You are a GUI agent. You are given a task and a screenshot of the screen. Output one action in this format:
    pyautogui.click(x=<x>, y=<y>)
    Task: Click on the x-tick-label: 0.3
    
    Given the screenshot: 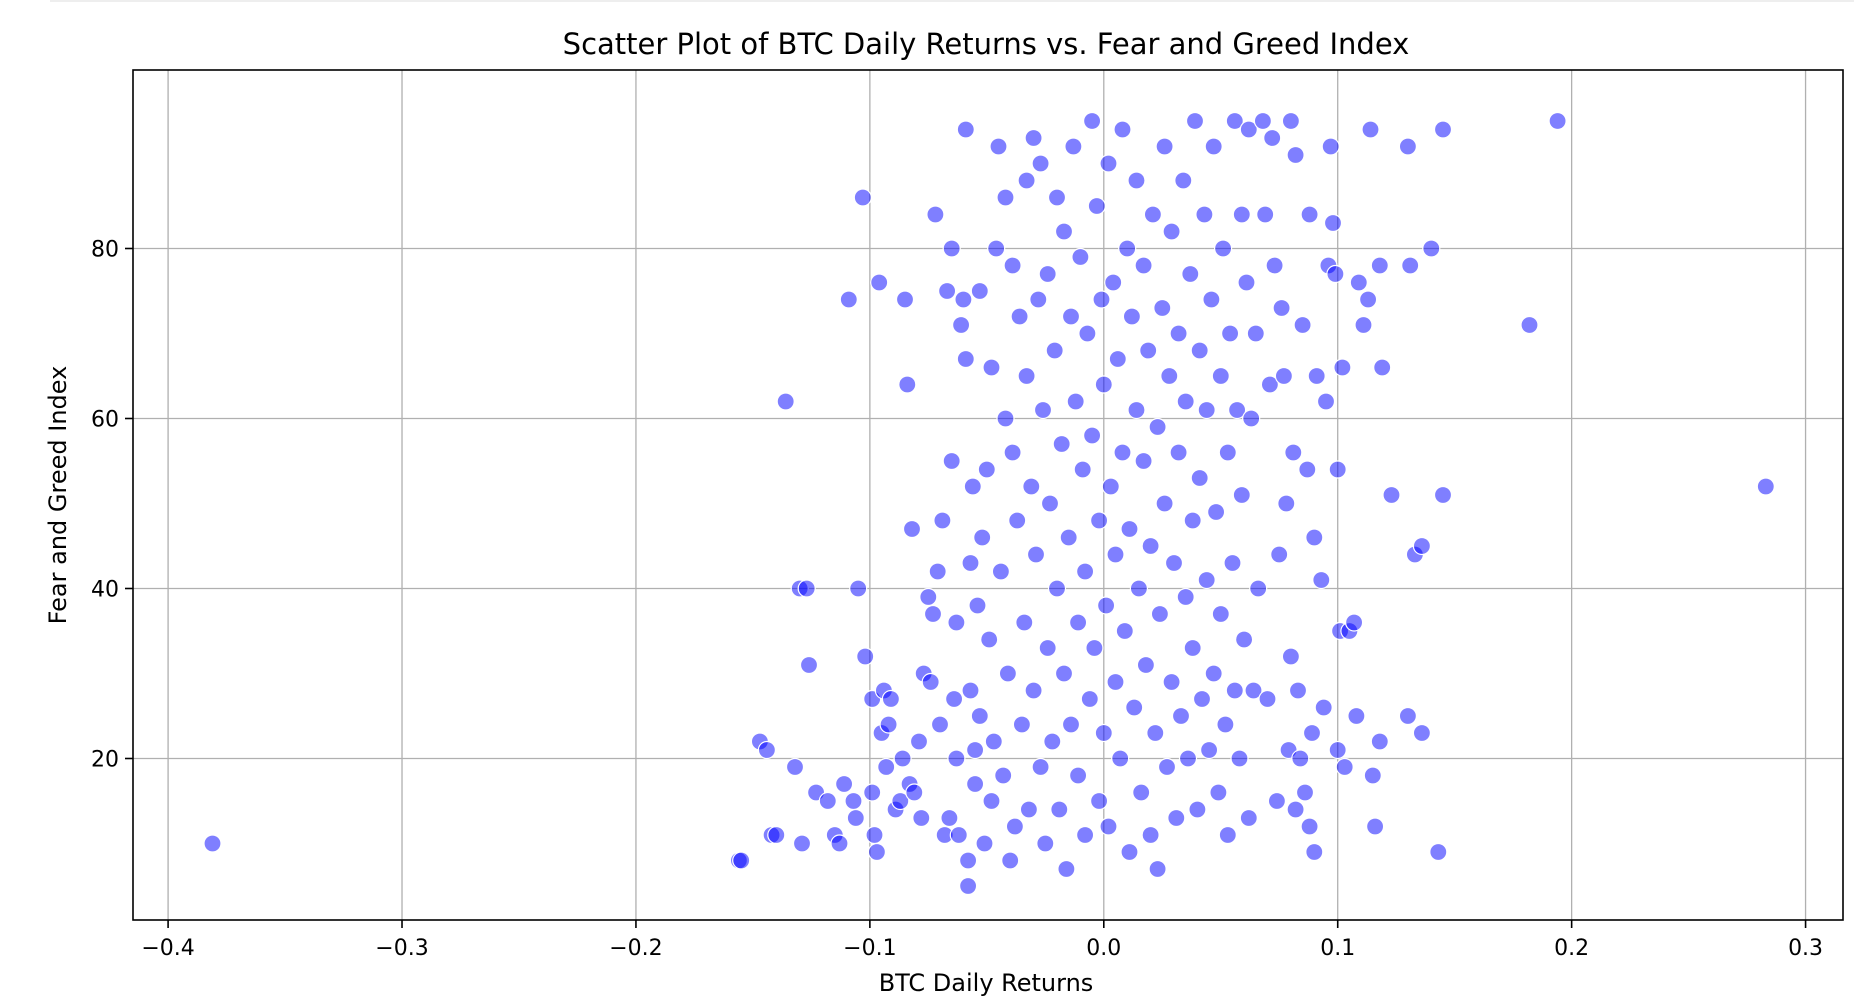 What is the action you would take?
    pyautogui.click(x=1805, y=948)
    